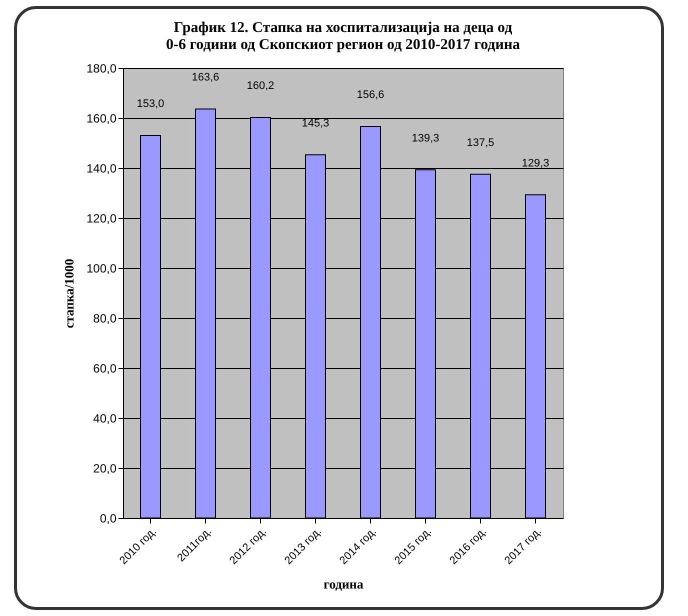 The image size is (688, 616). What do you see at coordinates (108, 519) in the screenshot?
I see `y-tick-label: 0,0` at bounding box center [108, 519].